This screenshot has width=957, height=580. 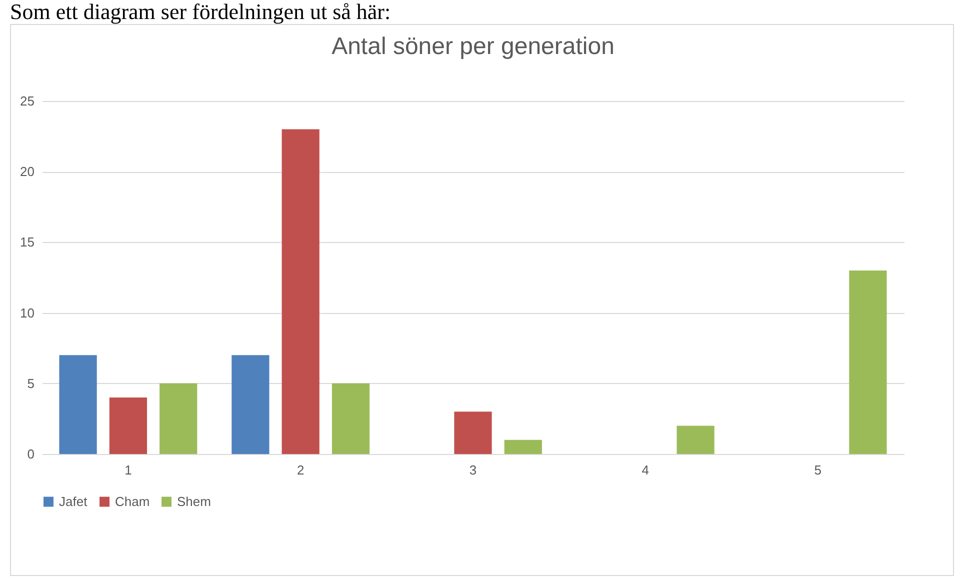 I want to click on y-tick-label: 25, so click(x=27, y=101).